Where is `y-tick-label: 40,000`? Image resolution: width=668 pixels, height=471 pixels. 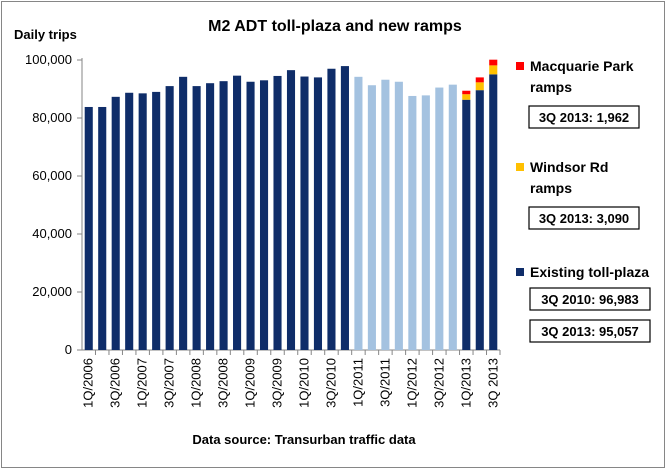 y-tick-label: 40,000 is located at coordinates (52, 233).